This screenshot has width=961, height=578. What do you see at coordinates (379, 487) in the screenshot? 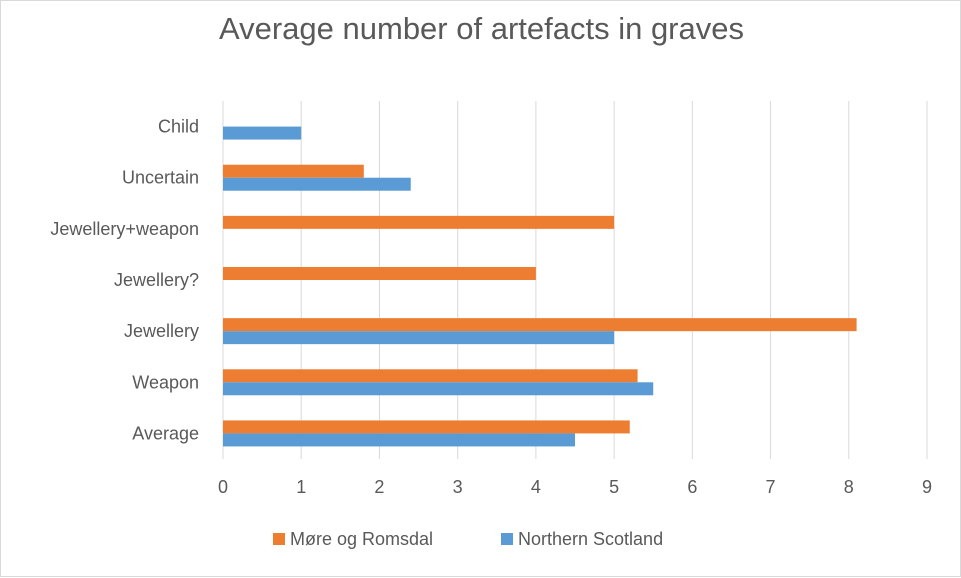
I see `x-tick-label: 2` at bounding box center [379, 487].